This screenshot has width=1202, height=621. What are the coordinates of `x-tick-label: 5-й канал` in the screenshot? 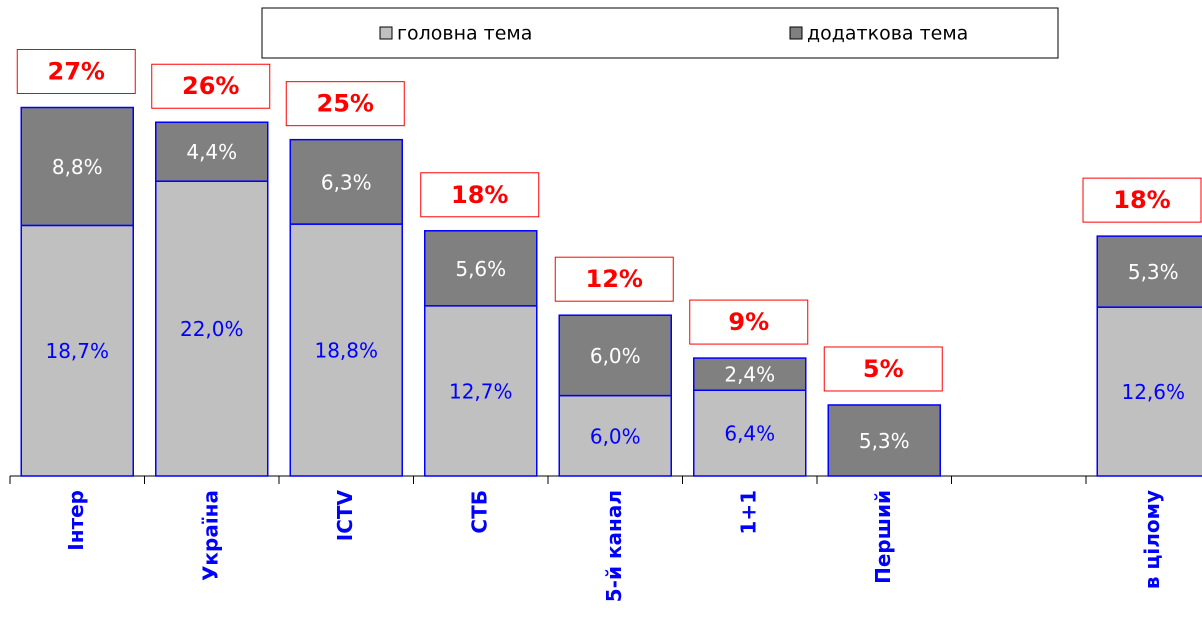 It's located at (614, 546).